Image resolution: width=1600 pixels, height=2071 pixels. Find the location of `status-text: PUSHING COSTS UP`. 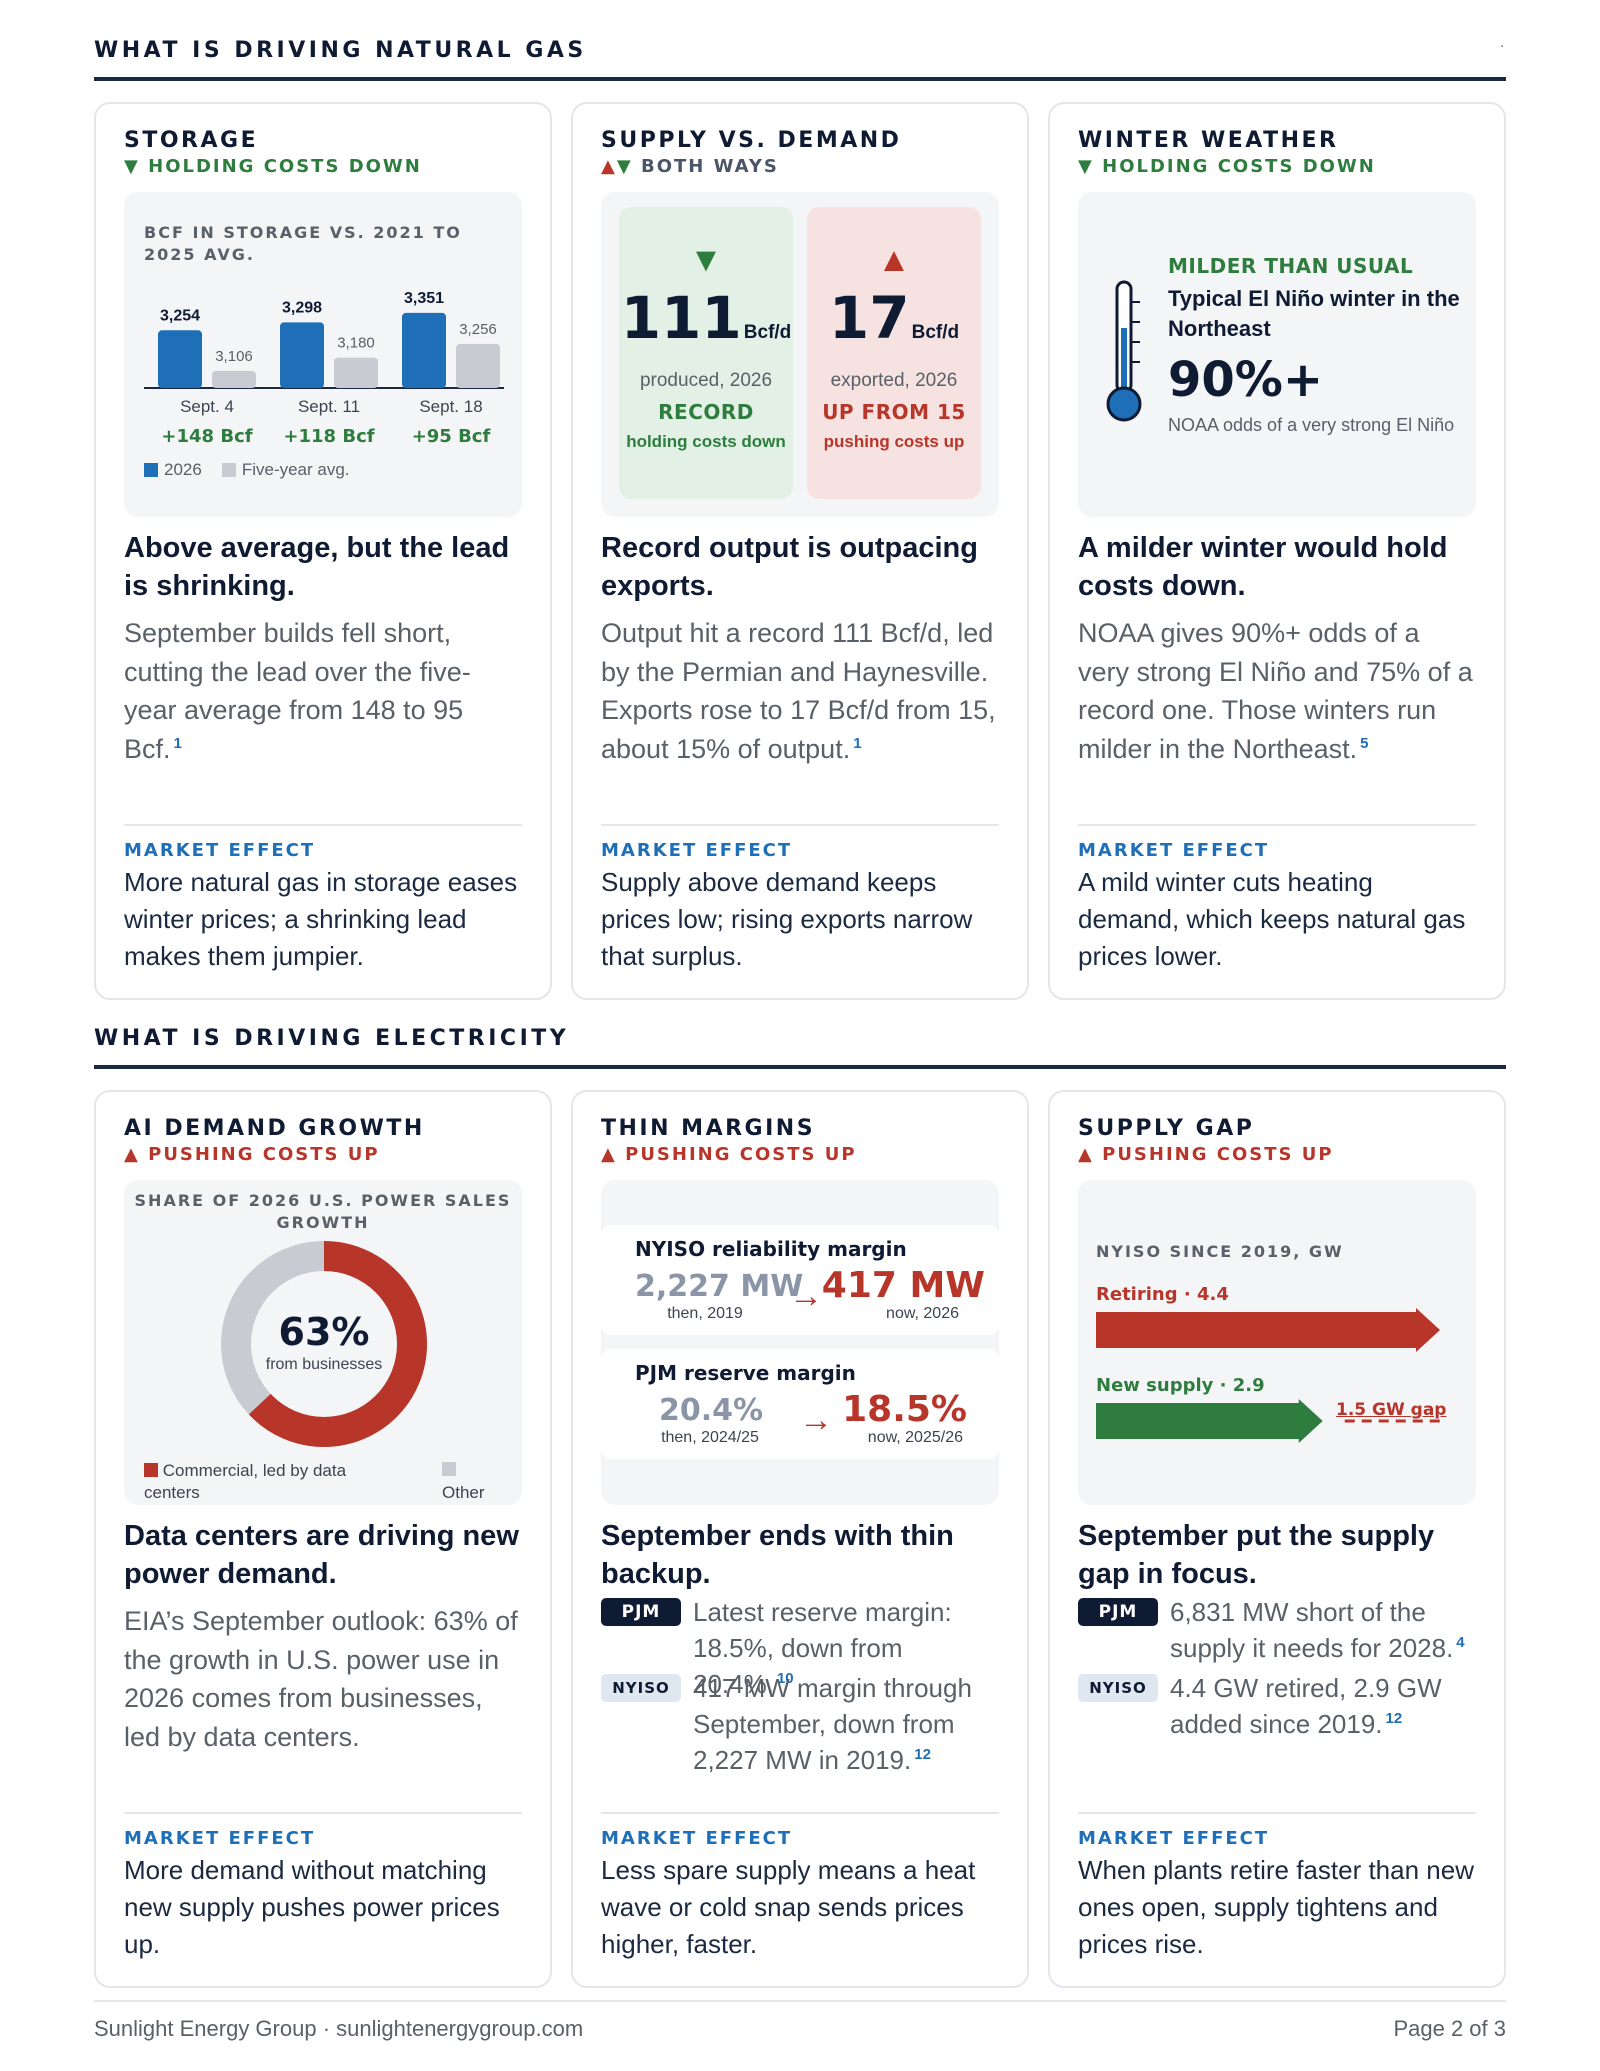

status-text: PUSHING COSTS UP is located at coordinates (264, 1154).